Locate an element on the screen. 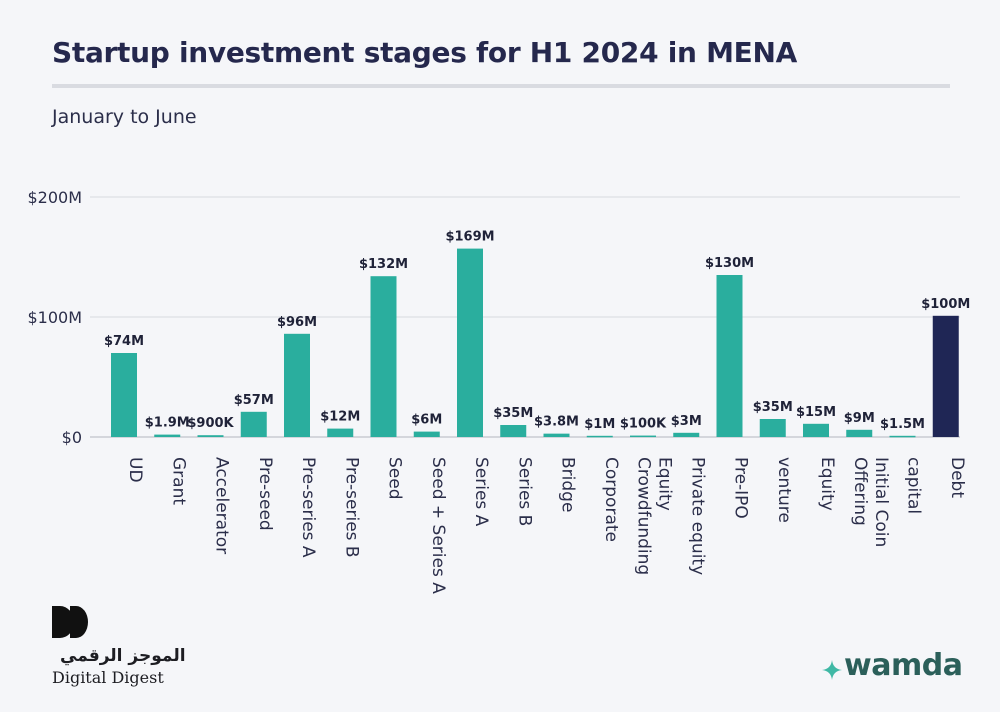  data-label: $12M is located at coordinates (340, 417).